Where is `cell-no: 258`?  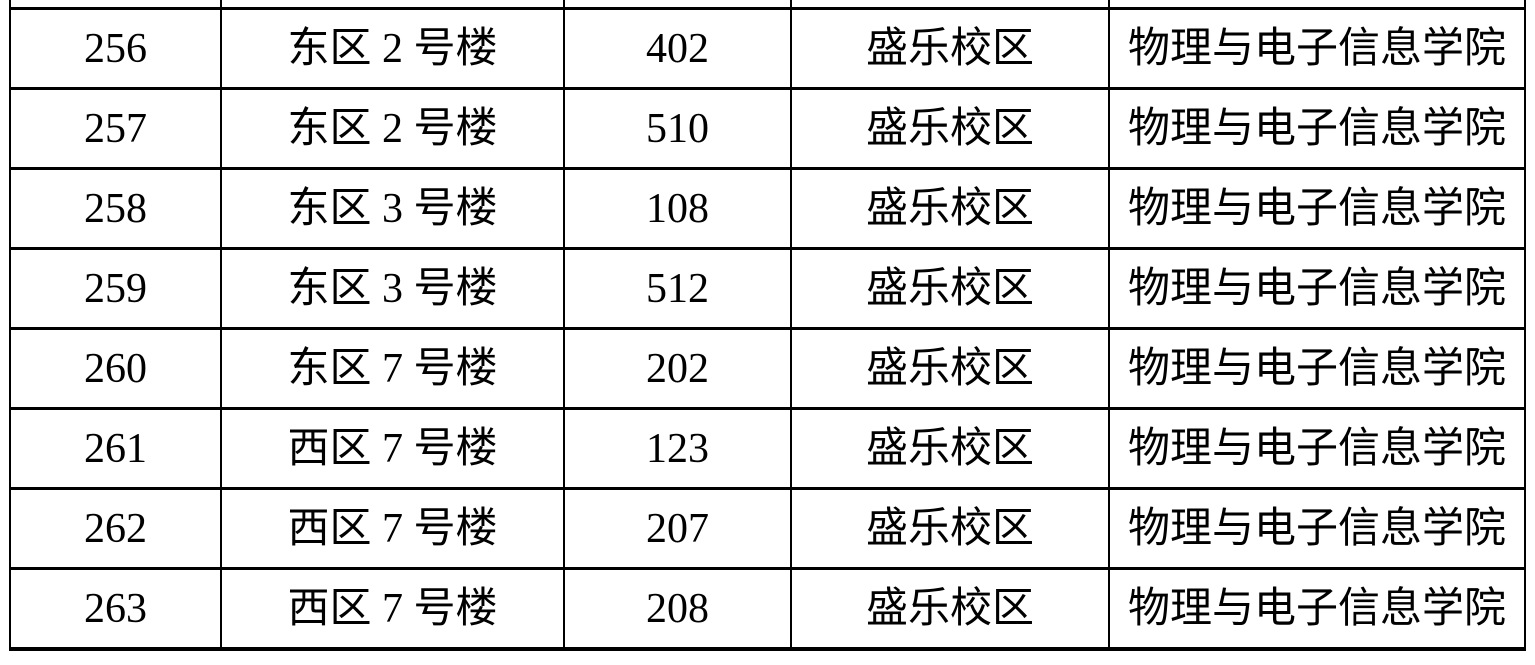 cell-no: 258 is located at coordinates (115, 208).